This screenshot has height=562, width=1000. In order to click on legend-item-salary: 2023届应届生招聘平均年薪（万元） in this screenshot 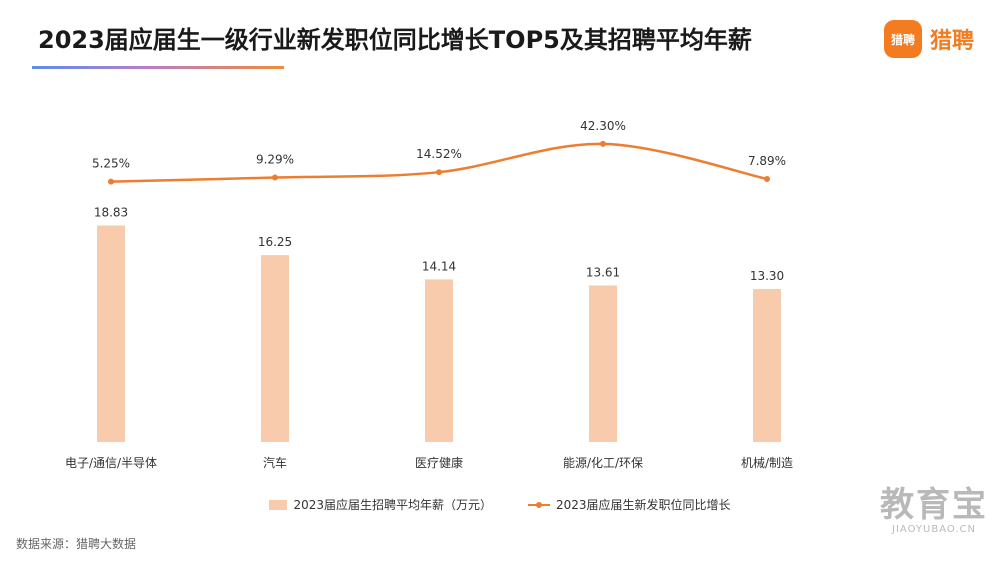, I will do `click(380, 504)`.